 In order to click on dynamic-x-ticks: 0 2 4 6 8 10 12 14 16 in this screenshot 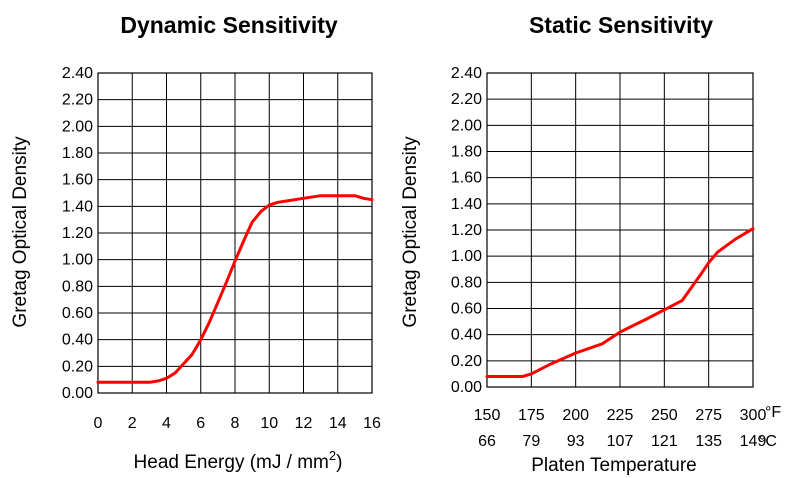, I will do `click(237, 423)`.